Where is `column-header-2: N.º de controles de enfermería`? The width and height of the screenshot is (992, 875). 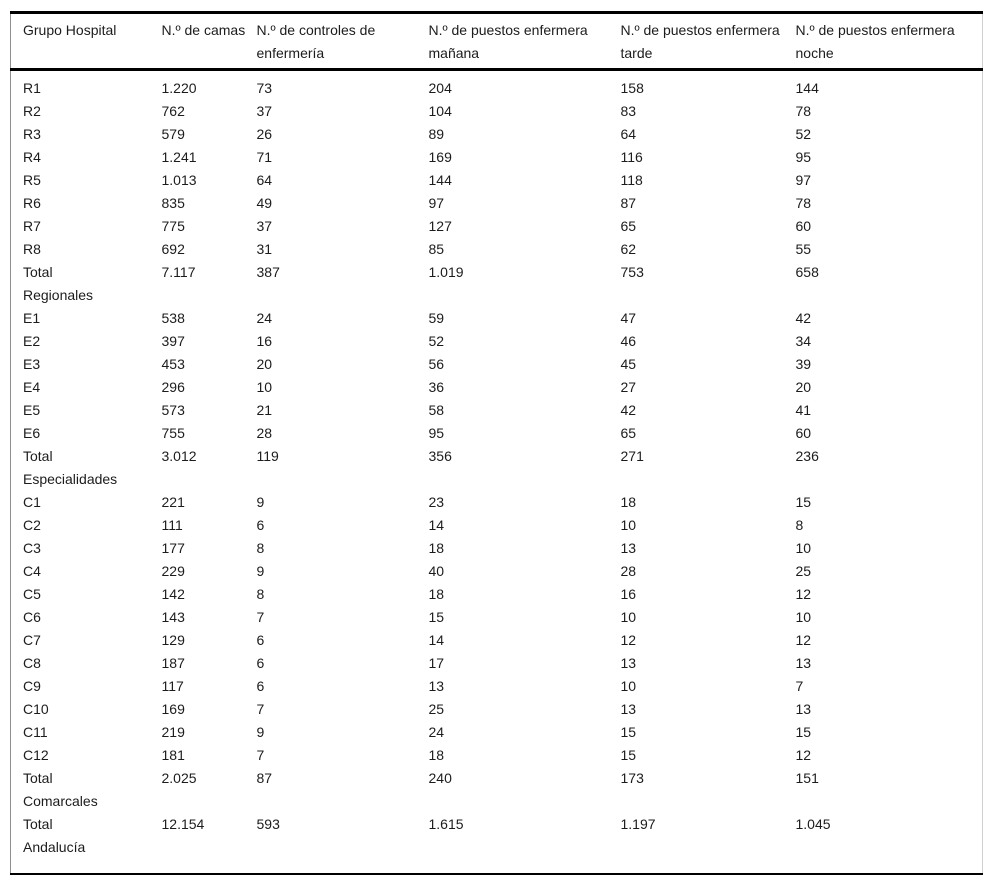
column-header-2: N.º de controles de enfermería is located at coordinates (342, 41).